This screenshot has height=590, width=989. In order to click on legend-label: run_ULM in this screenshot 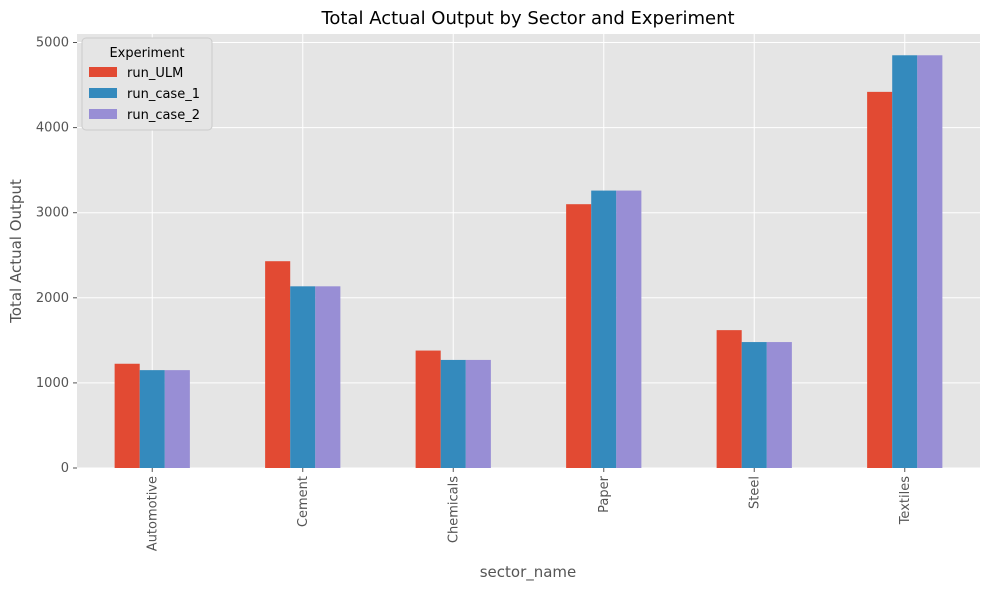, I will do `click(155, 73)`.